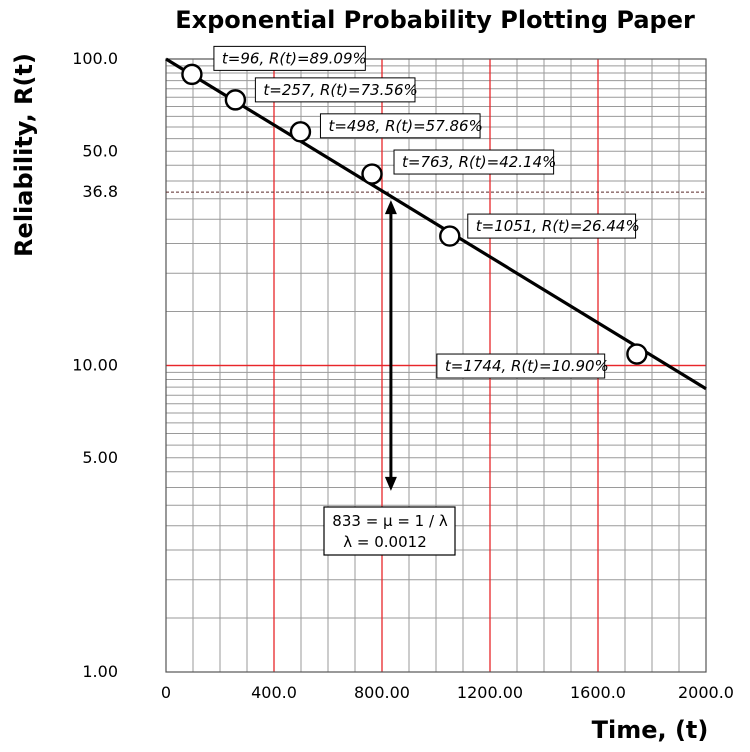 The height and width of the screenshot is (752, 750). I want to click on y-axis-label: Reliability, R(t), so click(24, 155).